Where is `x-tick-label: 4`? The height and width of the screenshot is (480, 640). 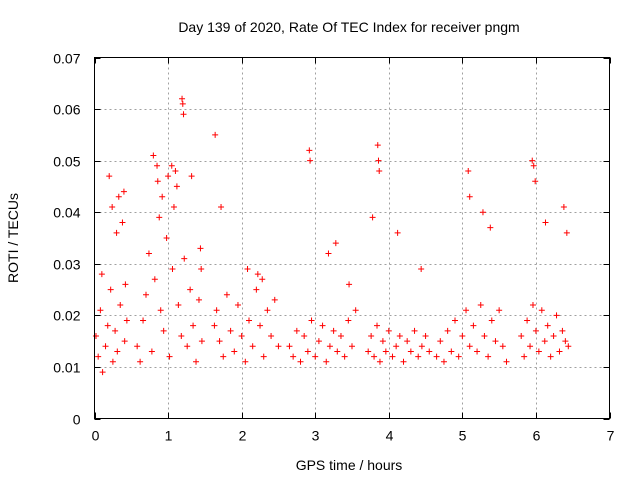 x-tick-label: 4 is located at coordinates (390, 436).